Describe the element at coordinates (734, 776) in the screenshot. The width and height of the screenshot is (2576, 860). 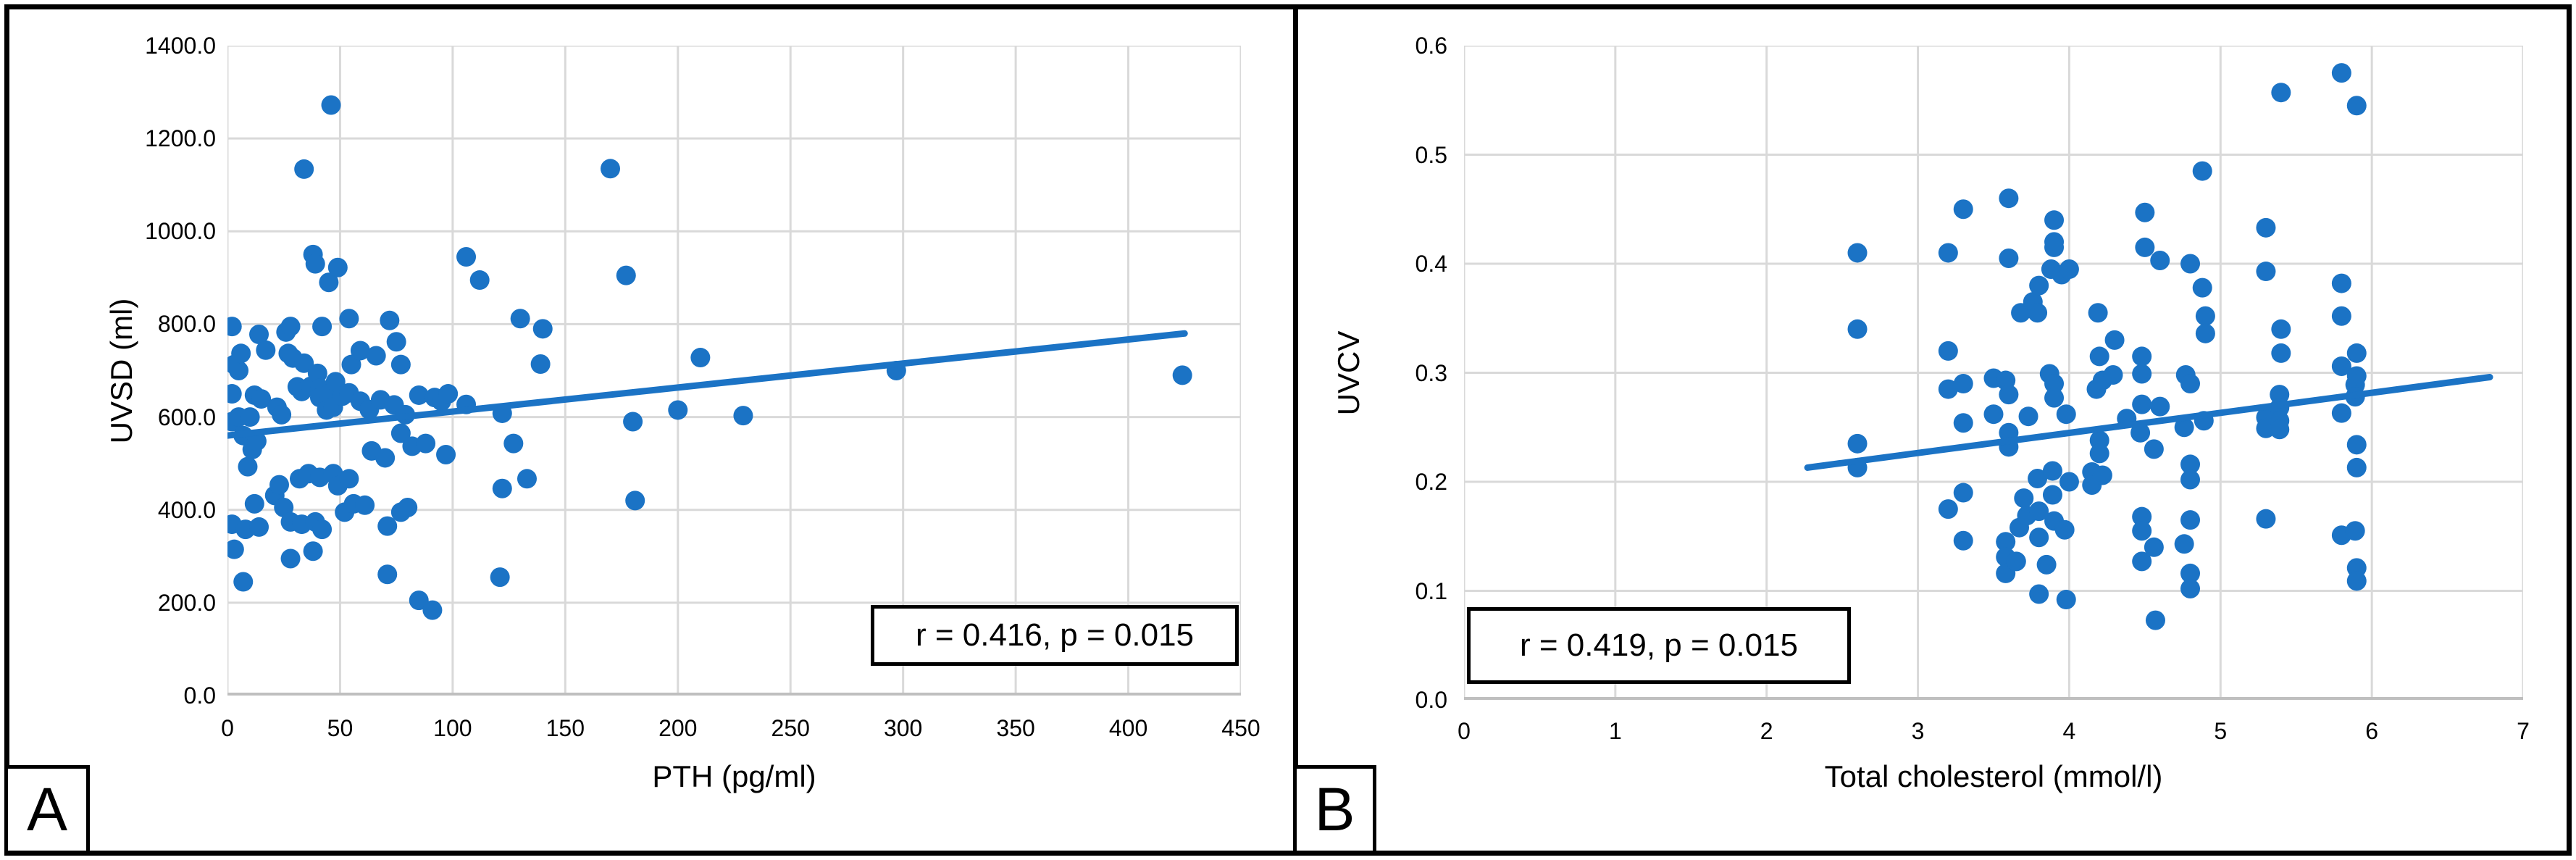
I see `panel-a-x-axis-title: PTH (pg/ml)` at that location.